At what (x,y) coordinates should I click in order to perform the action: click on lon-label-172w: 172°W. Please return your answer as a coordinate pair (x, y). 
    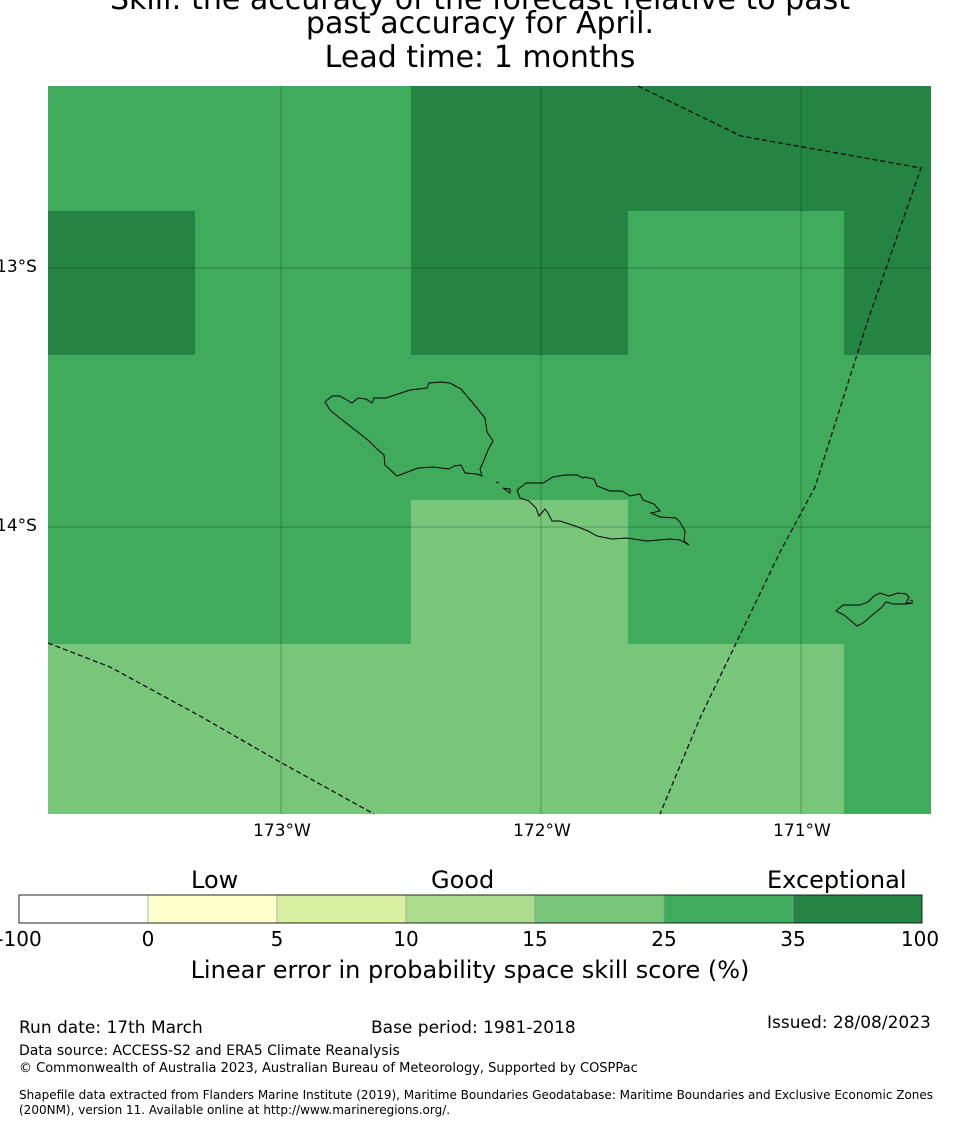
    Looking at the image, I should click on (542, 831).